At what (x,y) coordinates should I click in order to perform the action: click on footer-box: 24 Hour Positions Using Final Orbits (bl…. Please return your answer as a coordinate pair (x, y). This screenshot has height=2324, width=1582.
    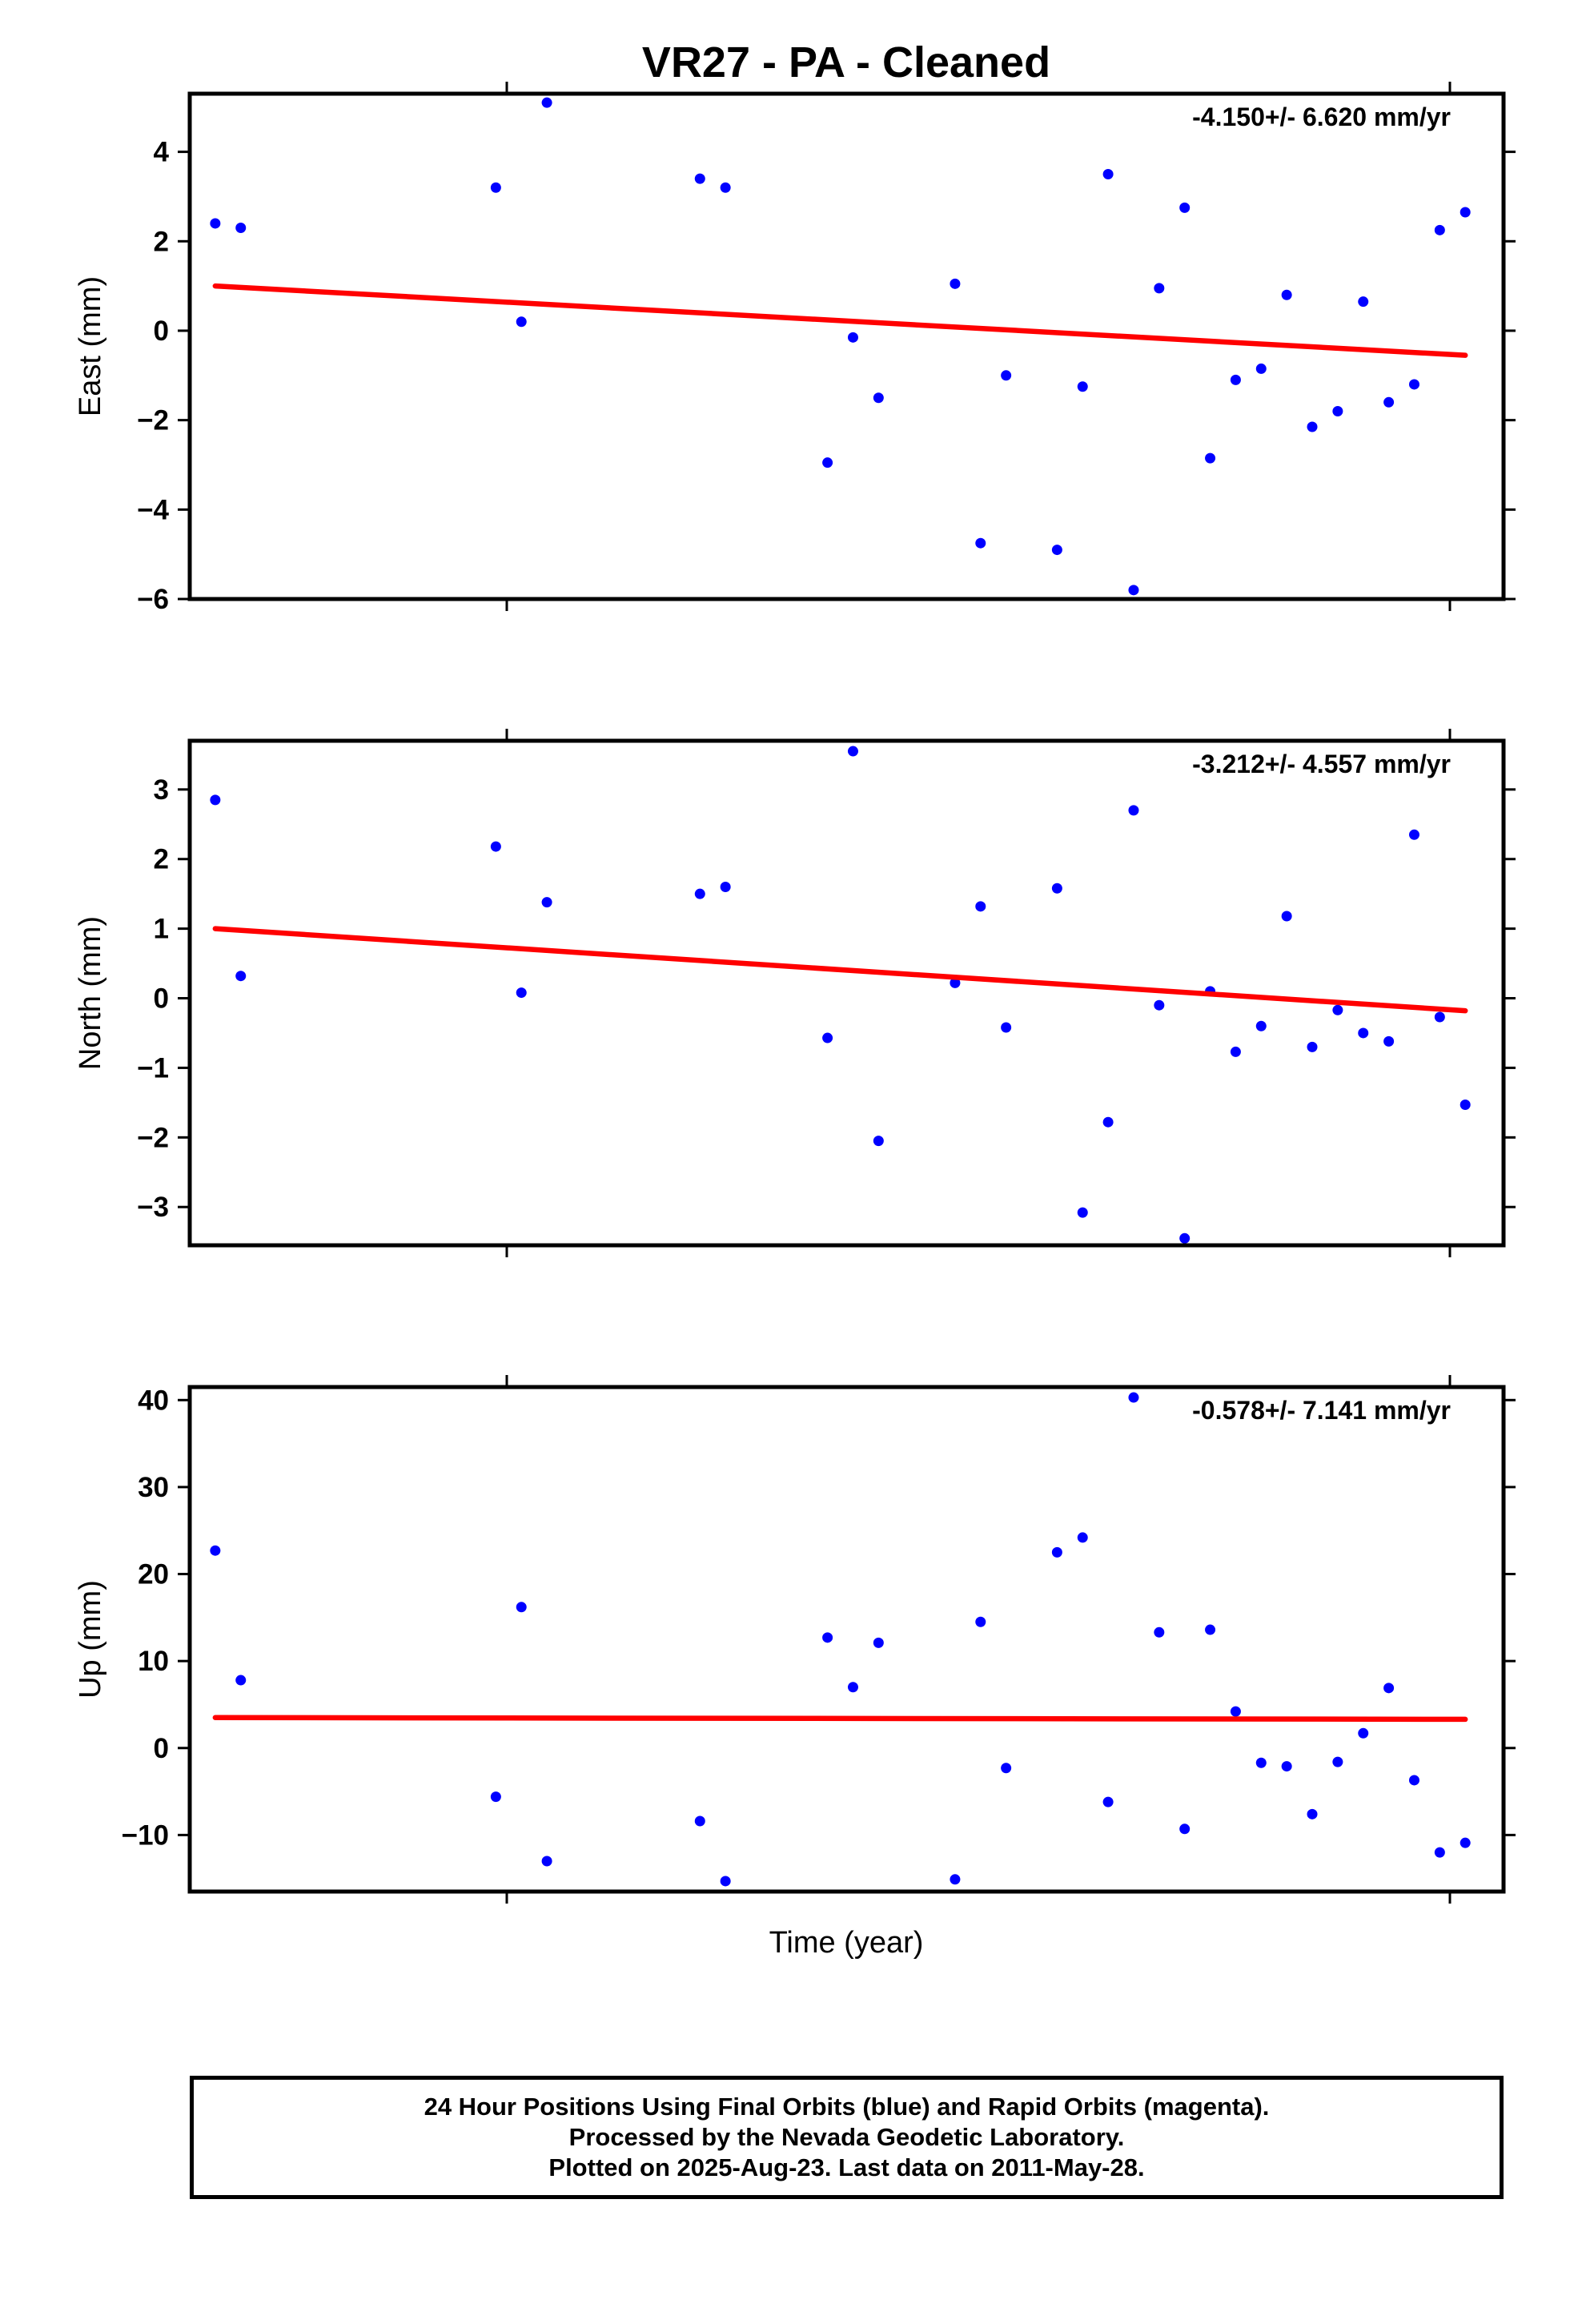
    Looking at the image, I should click on (847, 2137).